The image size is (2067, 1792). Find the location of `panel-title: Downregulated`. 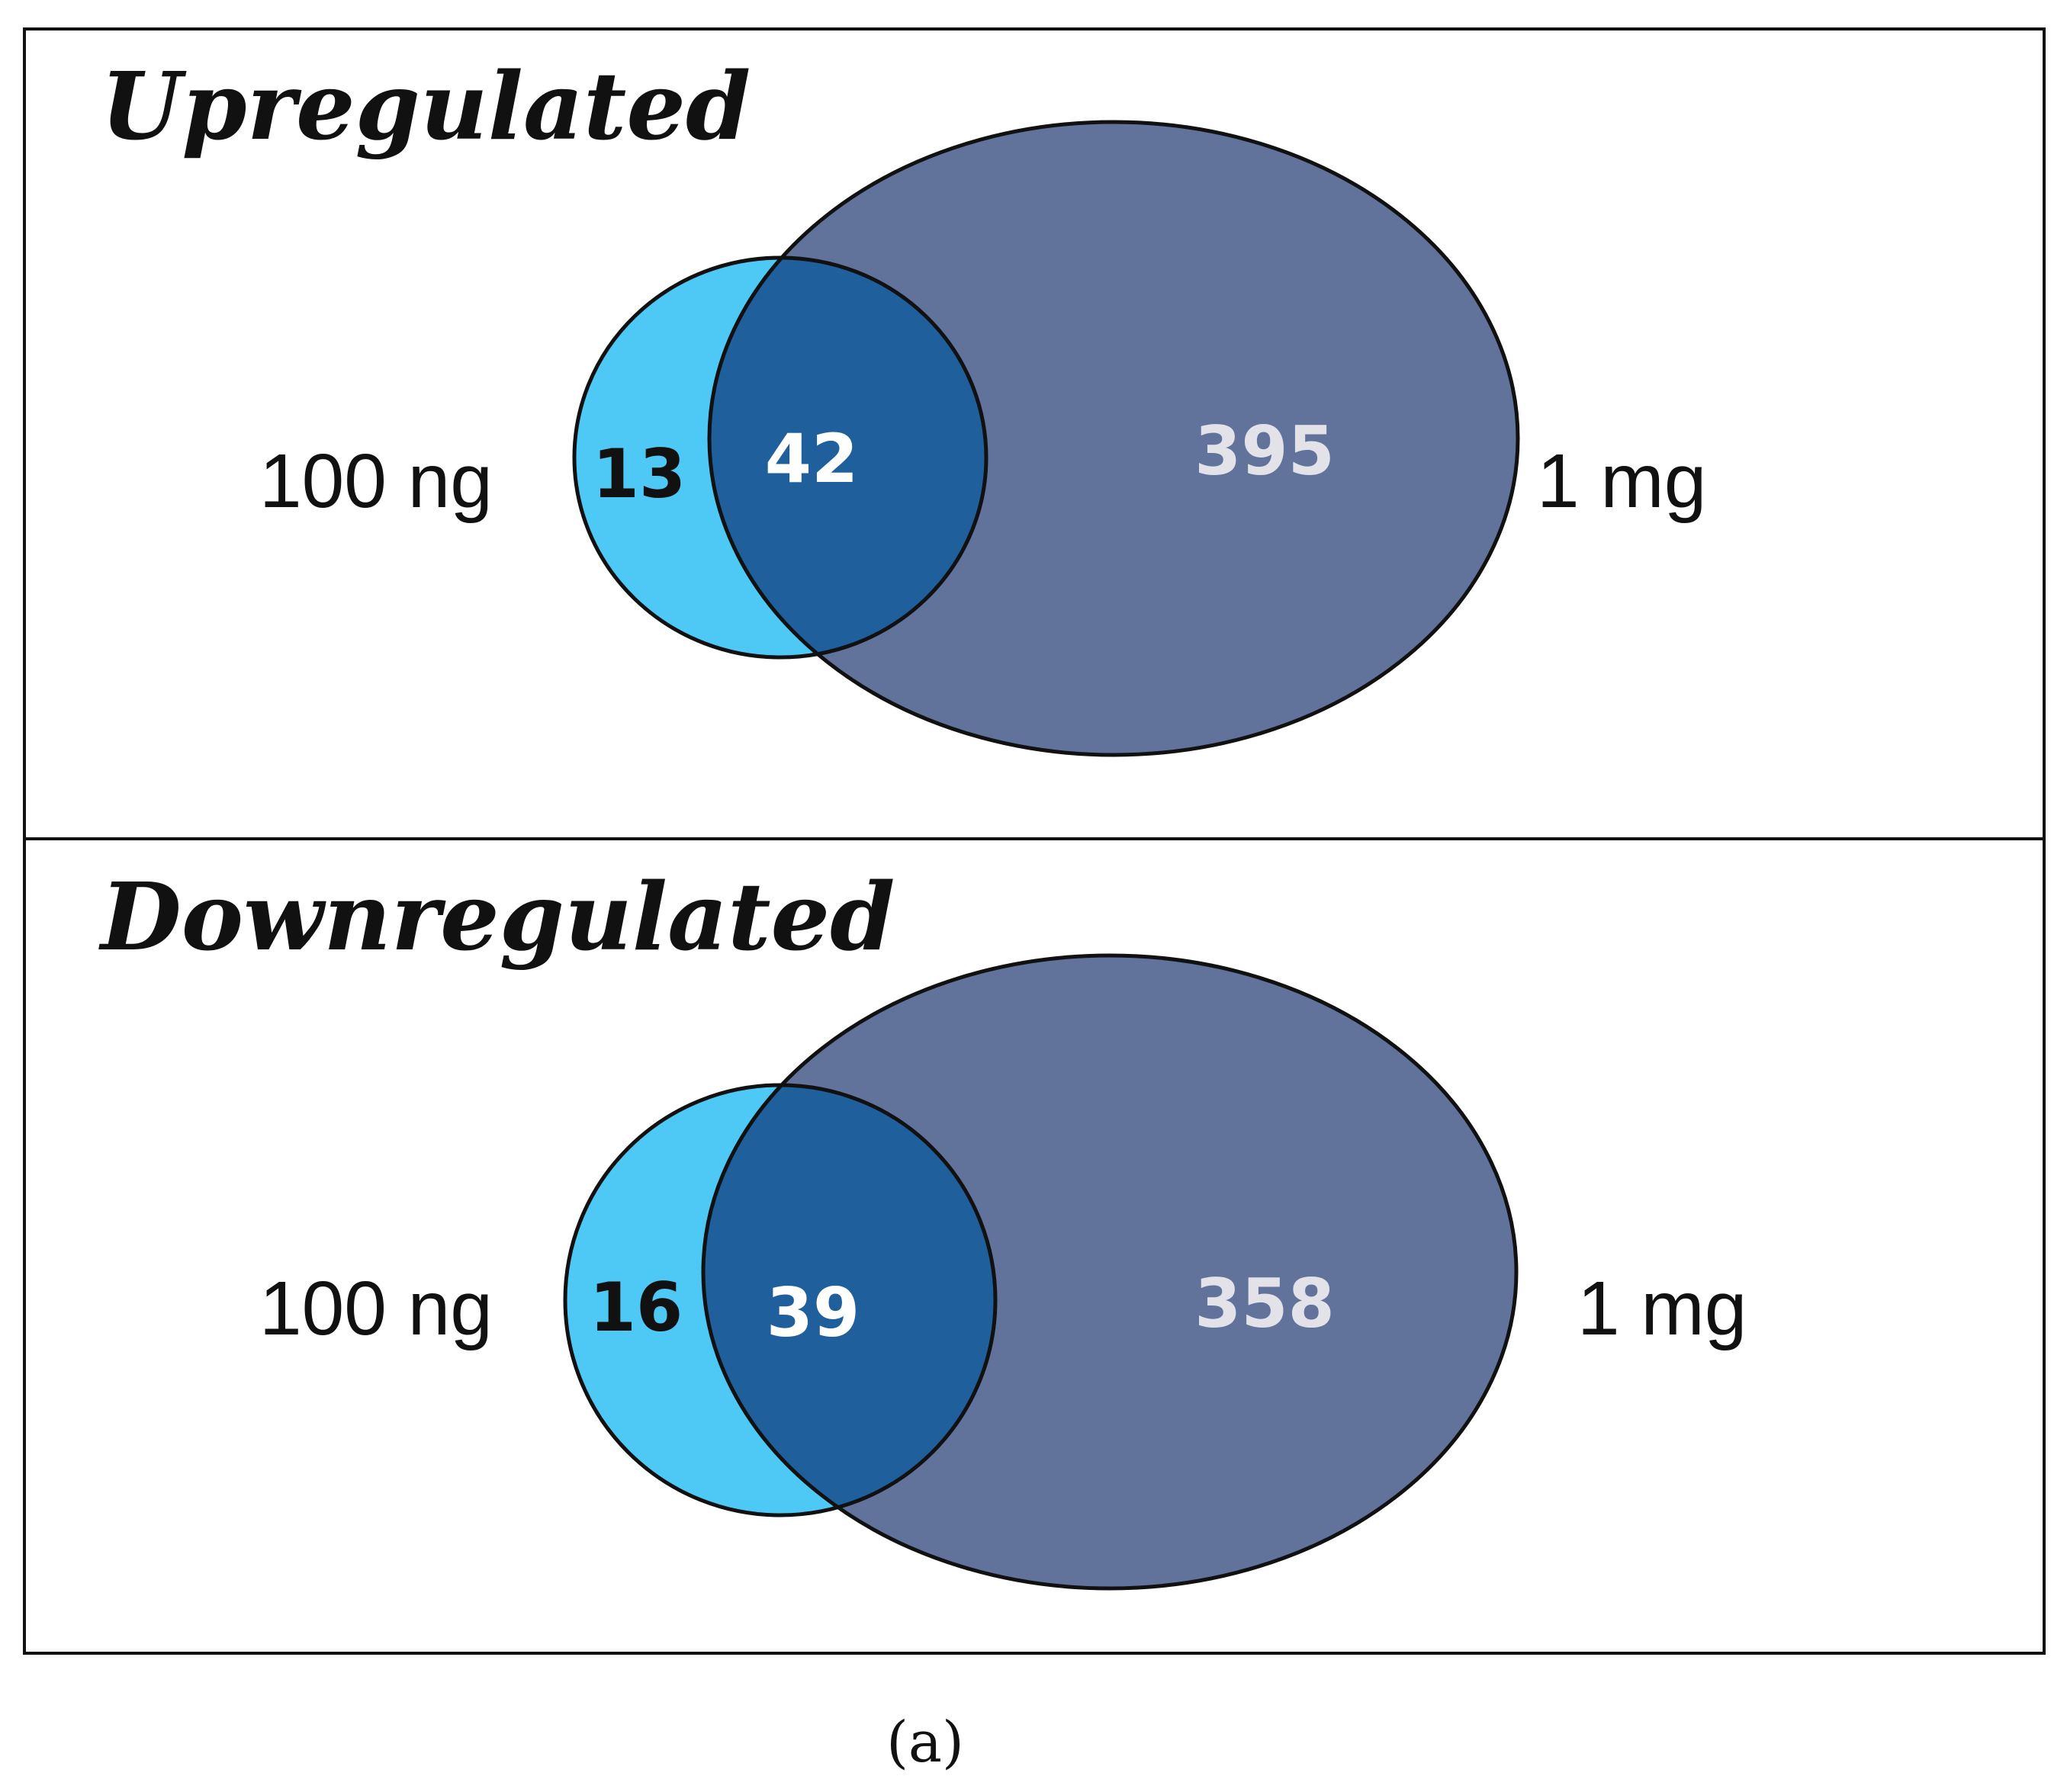

panel-title: Downregulated is located at coordinates (497, 916).